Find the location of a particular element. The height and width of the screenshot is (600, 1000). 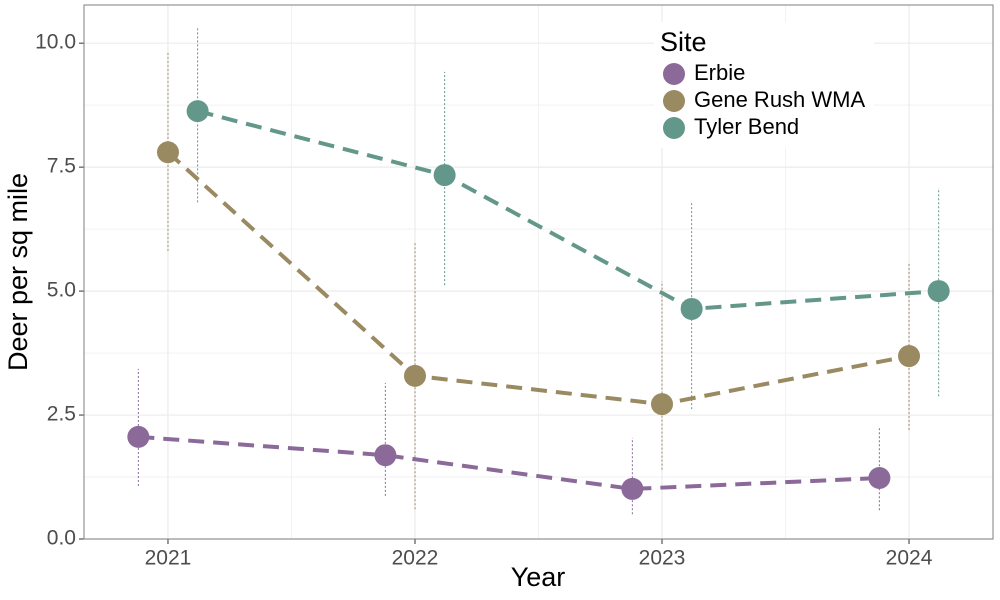

y-tick-label: 2.5 is located at coordinates (61, 414).